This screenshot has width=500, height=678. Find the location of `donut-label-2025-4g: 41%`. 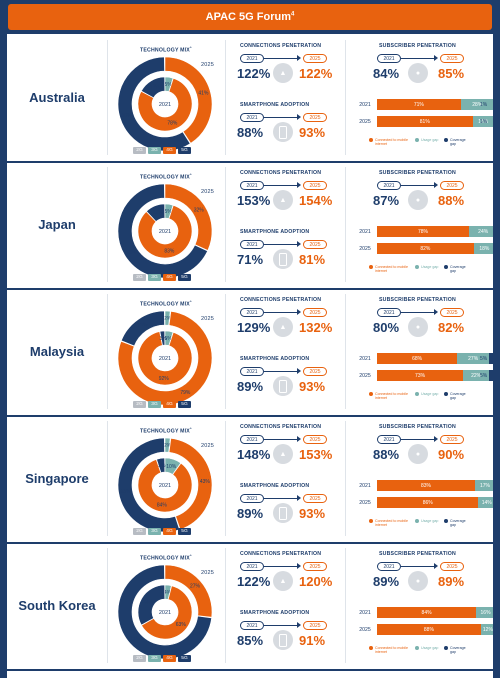

donut-label-2025-4g: 41% is located at coordinates (203, 94).